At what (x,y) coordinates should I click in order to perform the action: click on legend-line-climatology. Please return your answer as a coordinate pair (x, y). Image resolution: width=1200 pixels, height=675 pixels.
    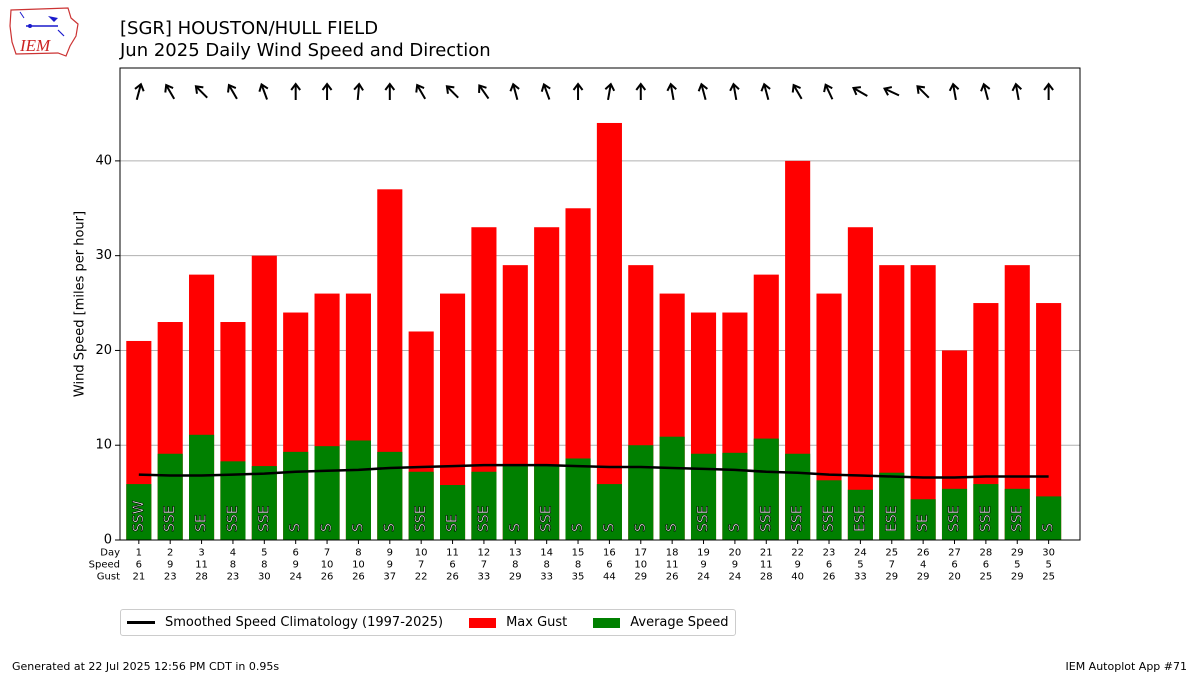
    Looking at the image, I should click on (141, 622).